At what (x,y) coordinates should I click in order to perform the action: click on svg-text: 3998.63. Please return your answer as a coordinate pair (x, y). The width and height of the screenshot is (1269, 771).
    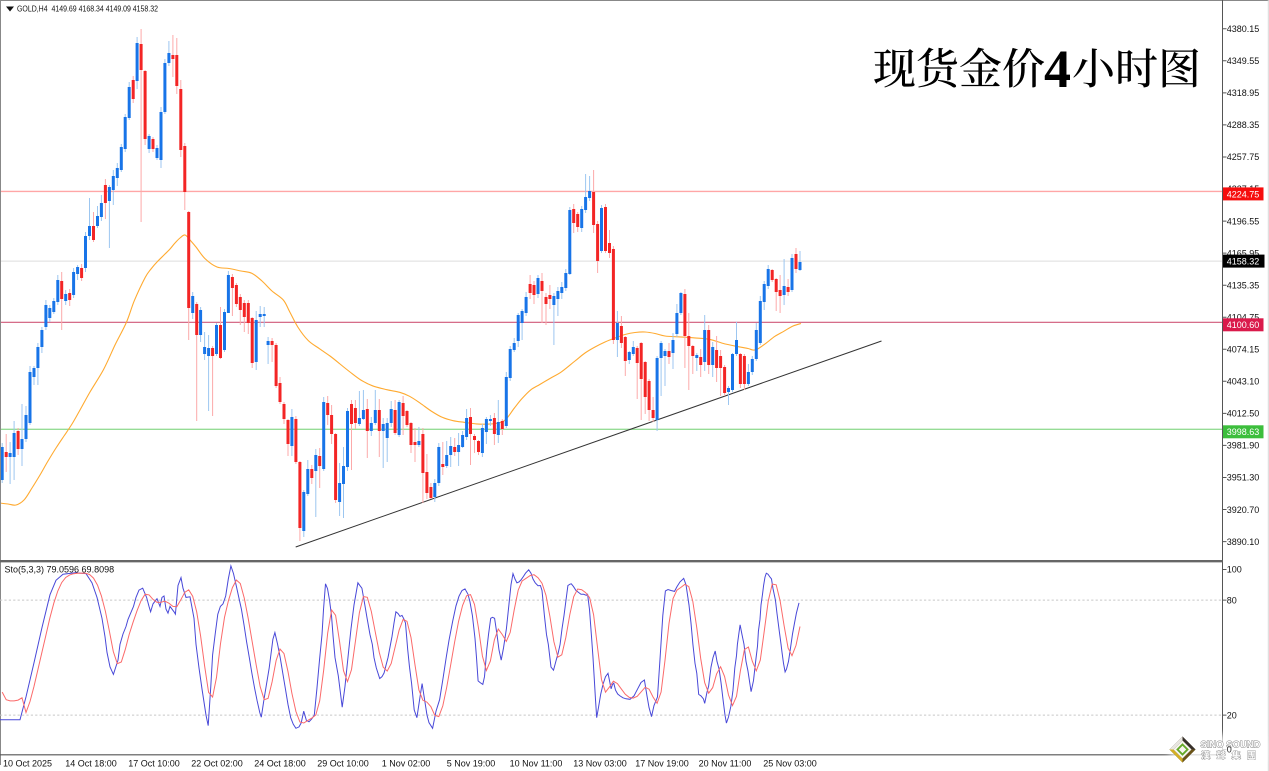
    Looking at the image, I should click on (1243, 432).